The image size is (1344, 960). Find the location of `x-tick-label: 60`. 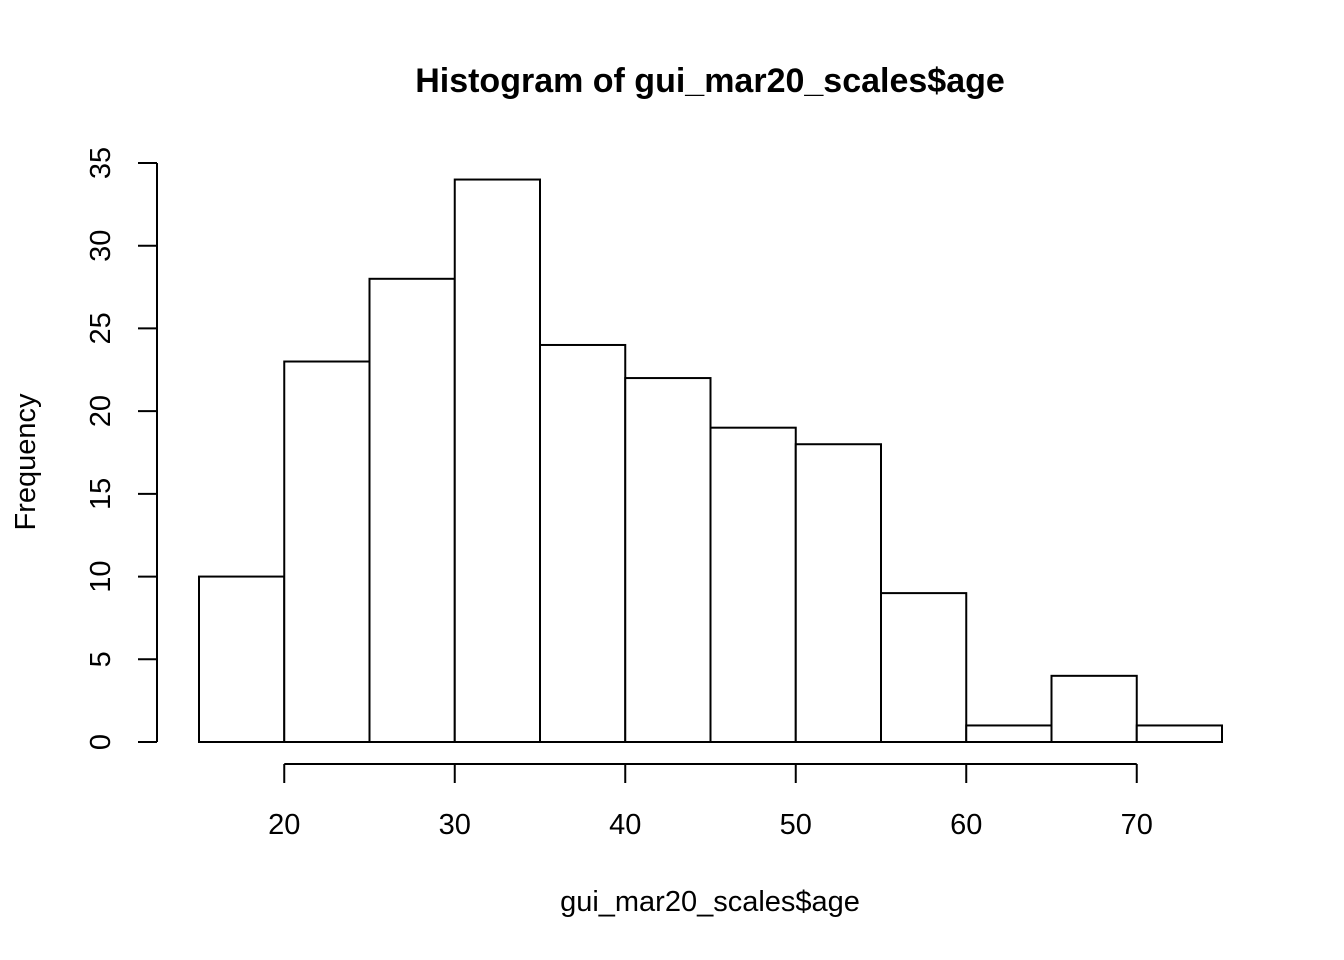

x-tick-label: 60 is located at coordinates (966, 825).